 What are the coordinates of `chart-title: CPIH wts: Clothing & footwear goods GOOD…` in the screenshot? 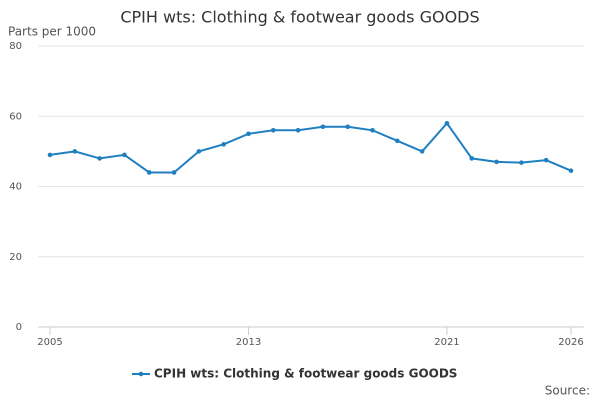 It's located at (299, 17).